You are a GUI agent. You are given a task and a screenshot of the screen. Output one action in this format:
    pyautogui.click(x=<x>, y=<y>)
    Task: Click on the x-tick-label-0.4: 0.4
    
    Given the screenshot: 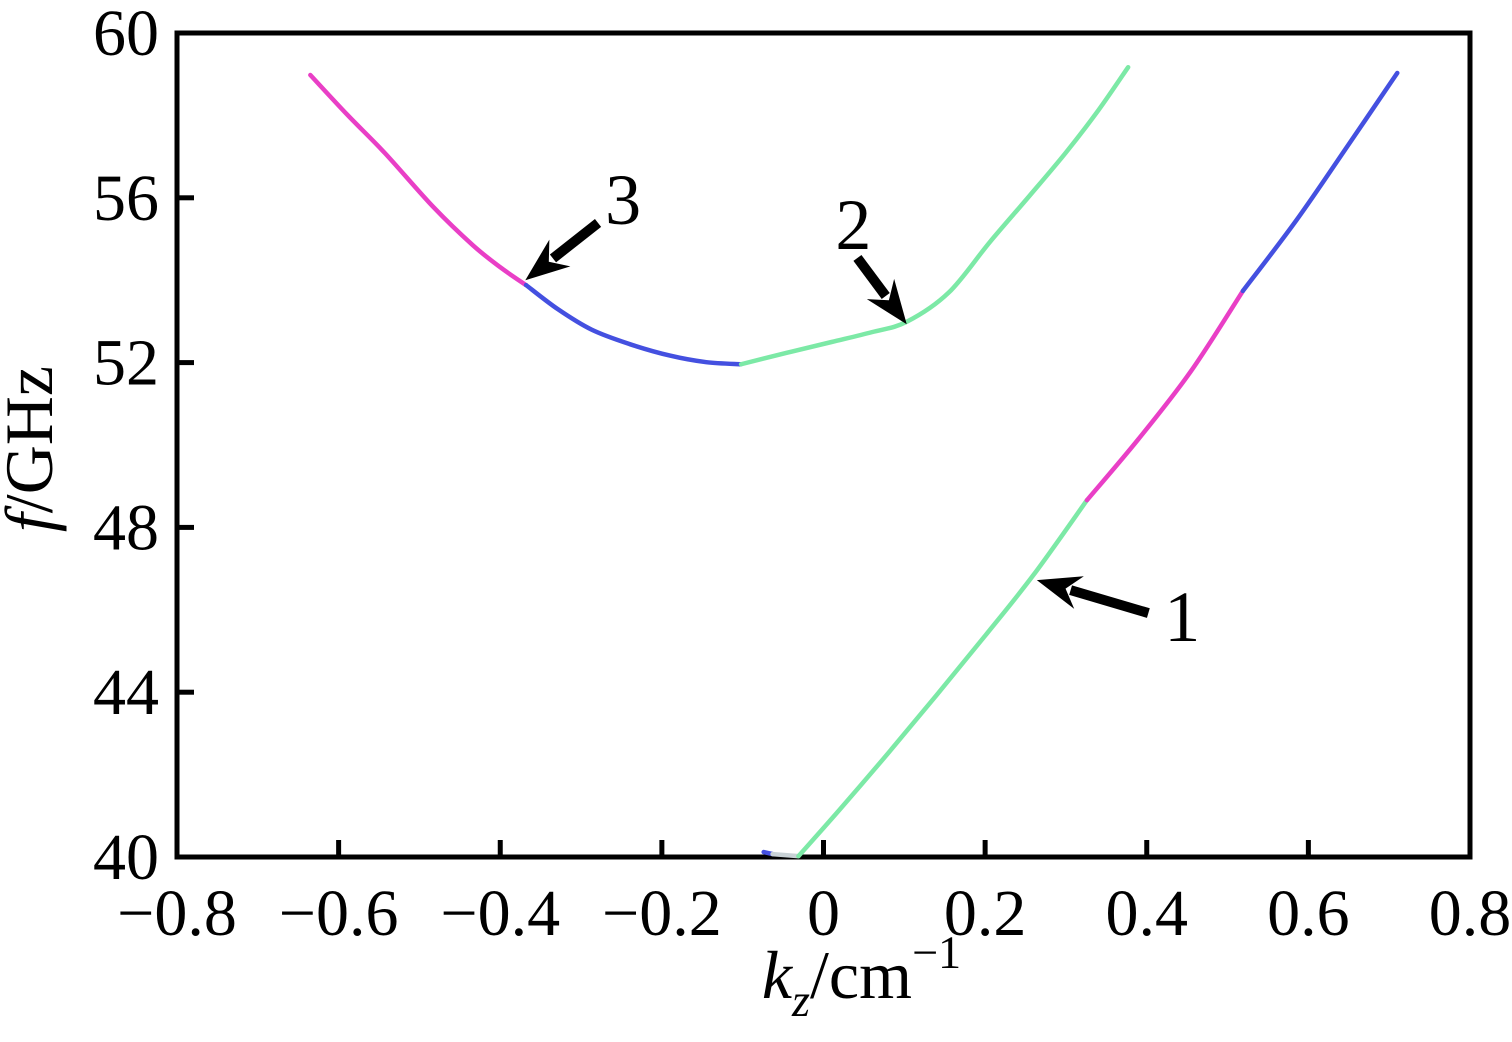 What is the action you would take?
    pyautogui.click(x=1147, y=913)
    